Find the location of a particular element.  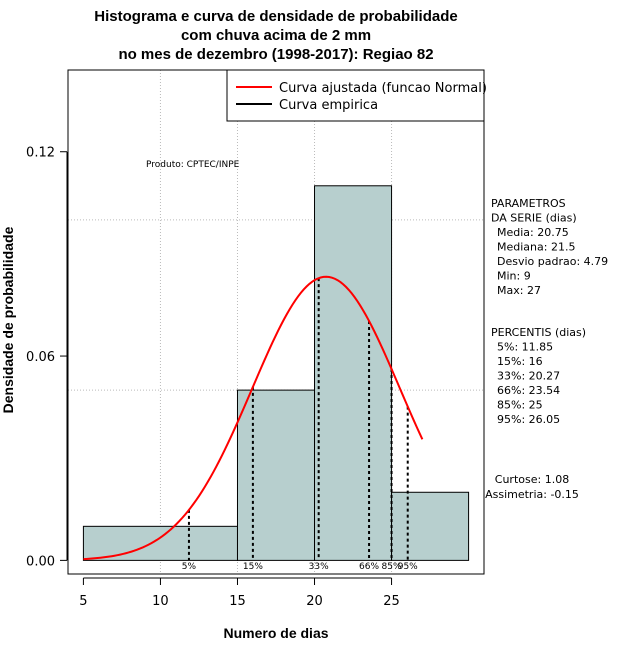

x-tick-label: 25 is located at coordinates (391, 601).